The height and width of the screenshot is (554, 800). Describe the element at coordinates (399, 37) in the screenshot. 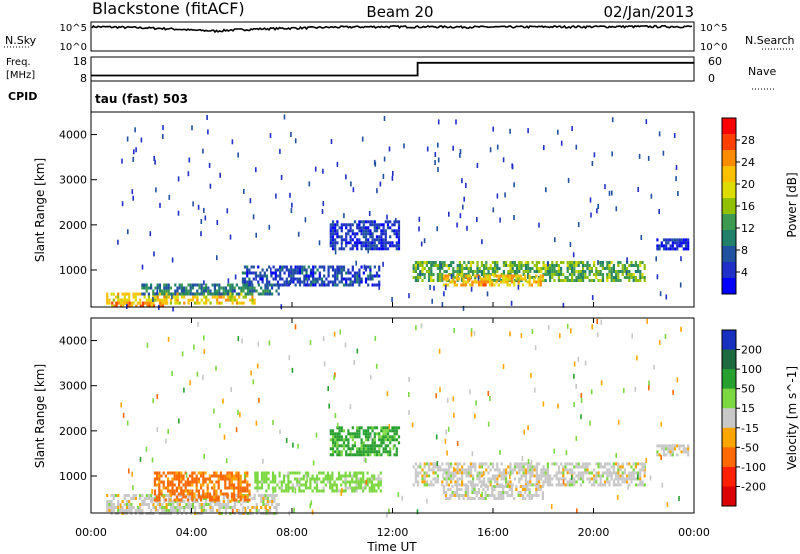

I see `nsky-panel: N.Sky 10^5 10^0 10^5 10^0 N.Search` at that location.